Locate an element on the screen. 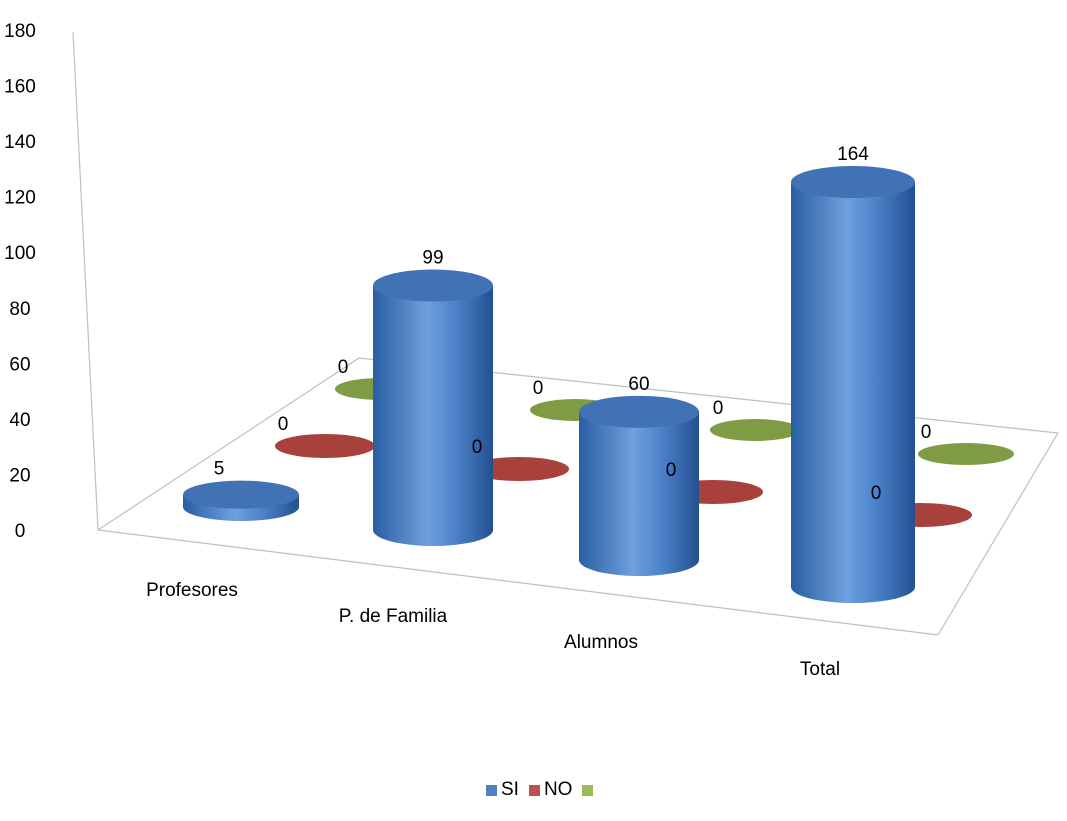  category-label: Total is located at coordinates (820, 669).